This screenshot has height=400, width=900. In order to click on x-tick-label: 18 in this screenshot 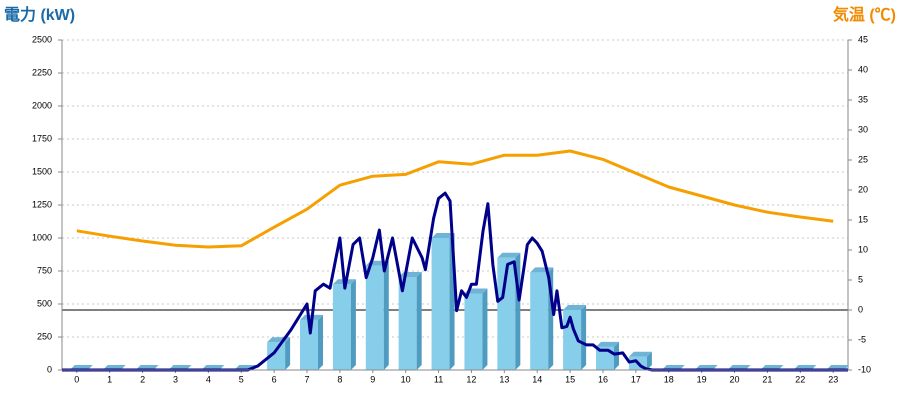, I will do `click(669, 379)`.